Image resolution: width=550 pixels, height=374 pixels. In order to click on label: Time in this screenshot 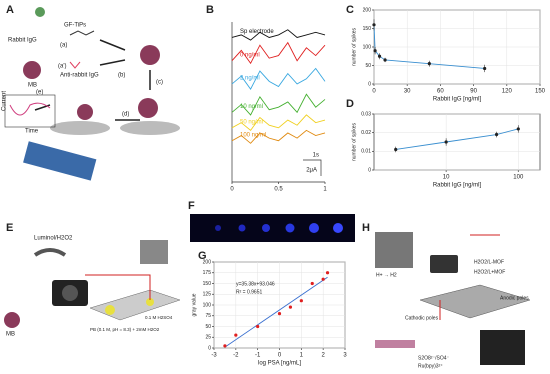, I will do `click(32, 132)`.